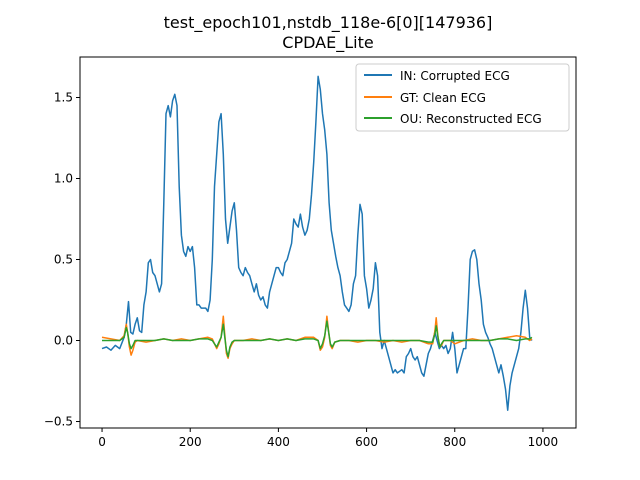  What do you see at coordinates (328, 23) in the screenshot?
I see `chart-title: test_epoch101,nstdb_118e-6[0][147936]` at bounding box center [328, 23].